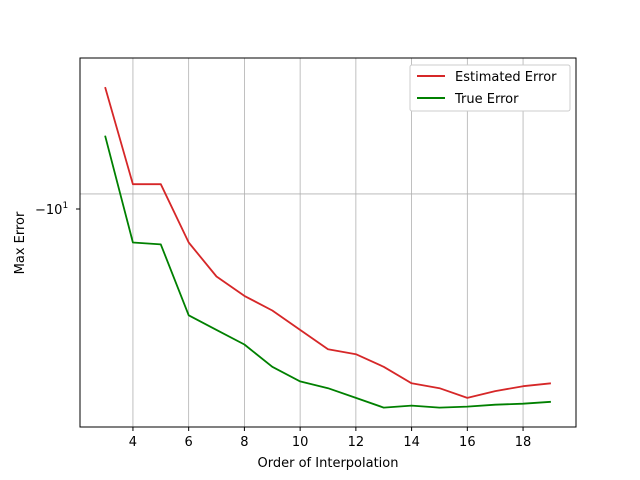 The height and width of the screenshot is (480, 640). I want to click on x-axis-label: Order of Interpolation, so click(328, 463).